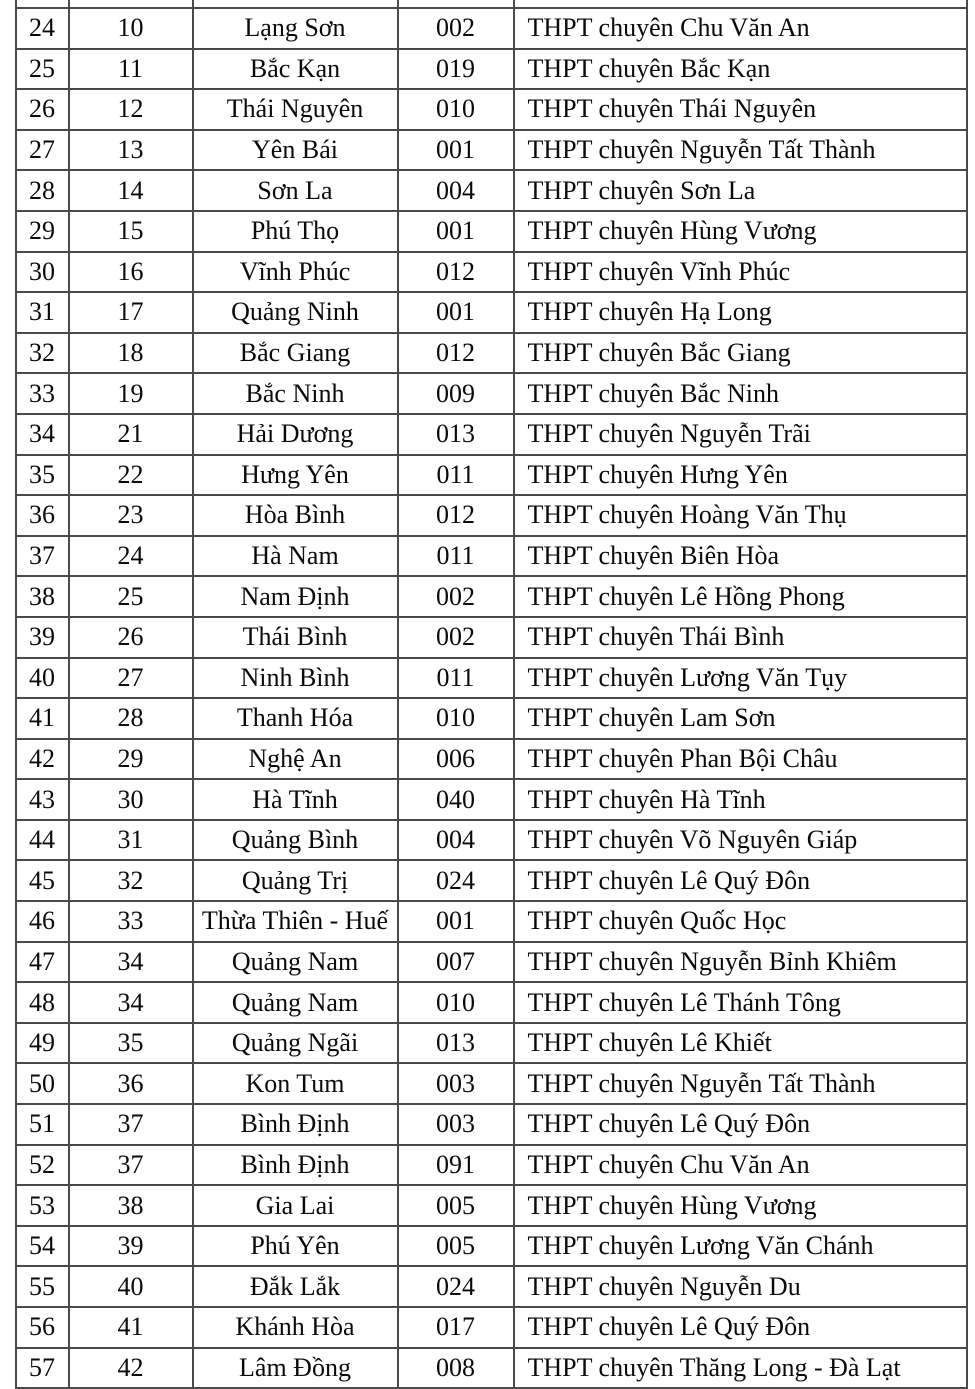  I want to click on cell-school-code: 001, so click(455, 231).